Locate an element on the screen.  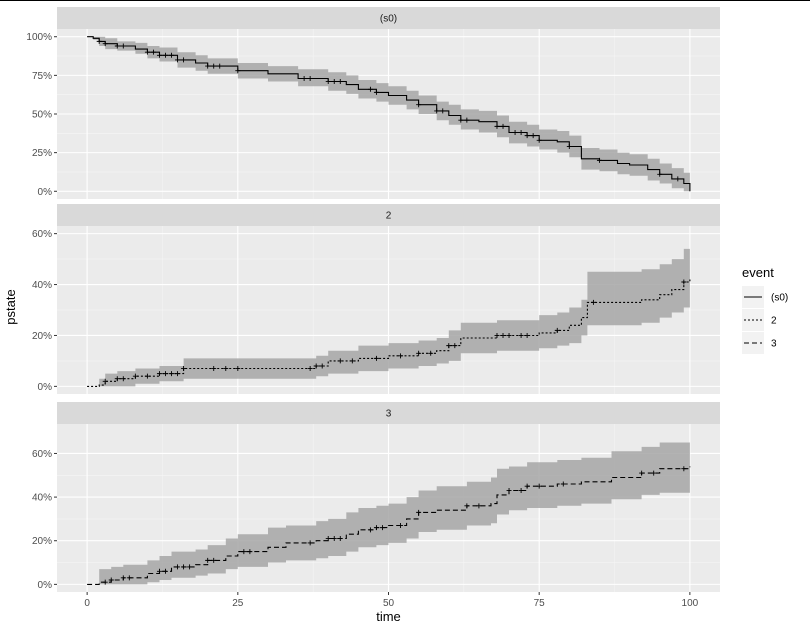
legend-entry-label: 3 is located at coordinates (774, 344).